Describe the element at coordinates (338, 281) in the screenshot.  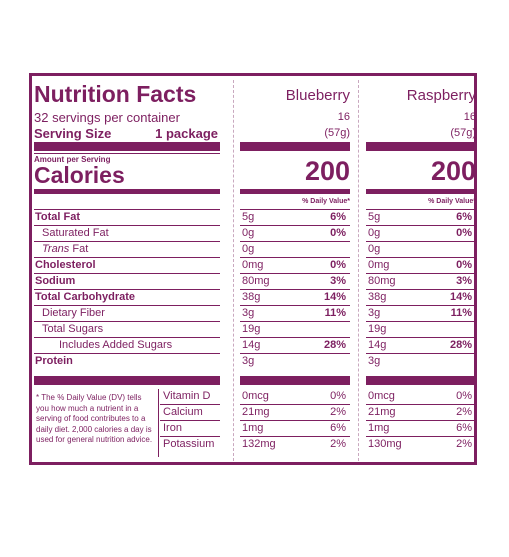
I see `nutrient-dv-4-0: 3%` at that location.